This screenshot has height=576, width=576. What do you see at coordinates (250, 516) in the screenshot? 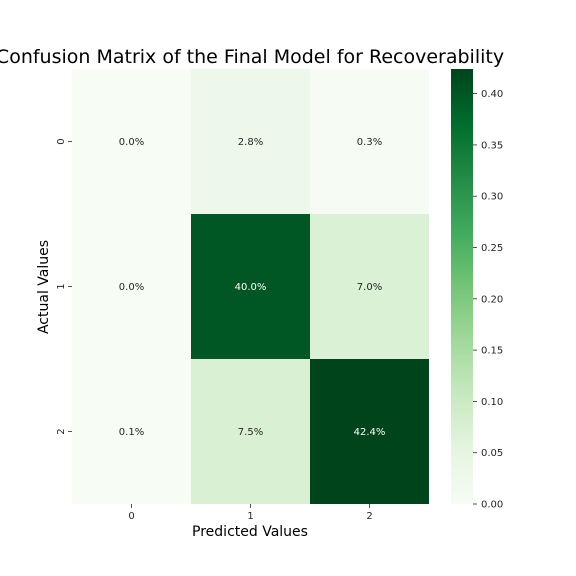
I see `x-tick-label: 1` at bounding box center [250, 516].